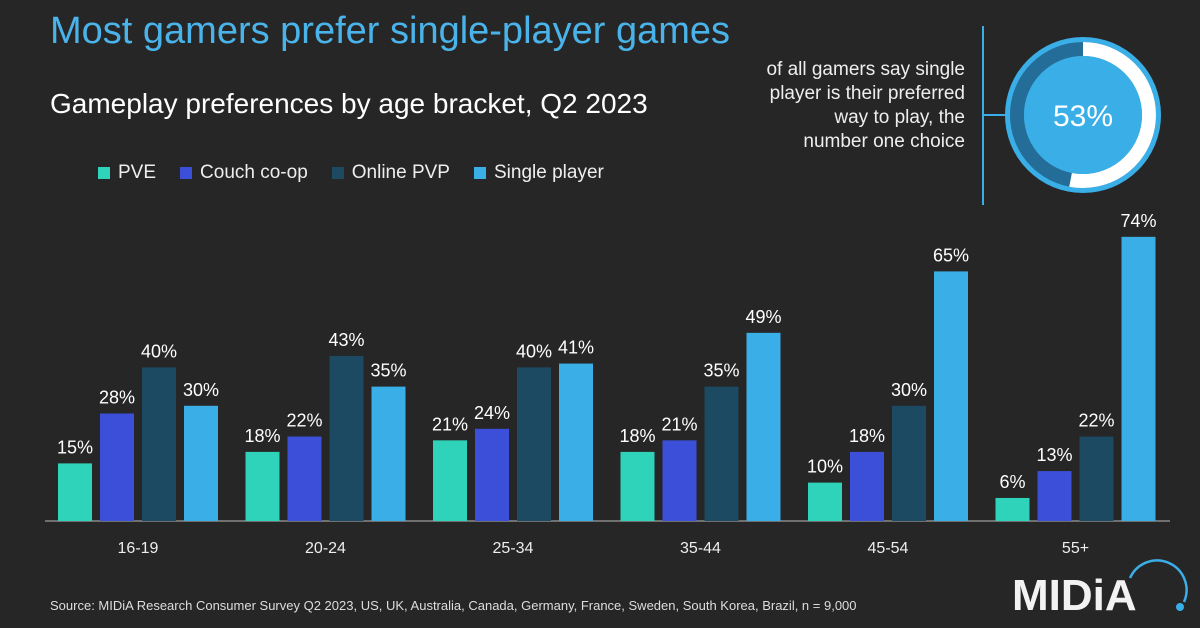  Describe the element at coordinates (1054, 455) in the screenshot. I see `data-label: 13%` at that location.